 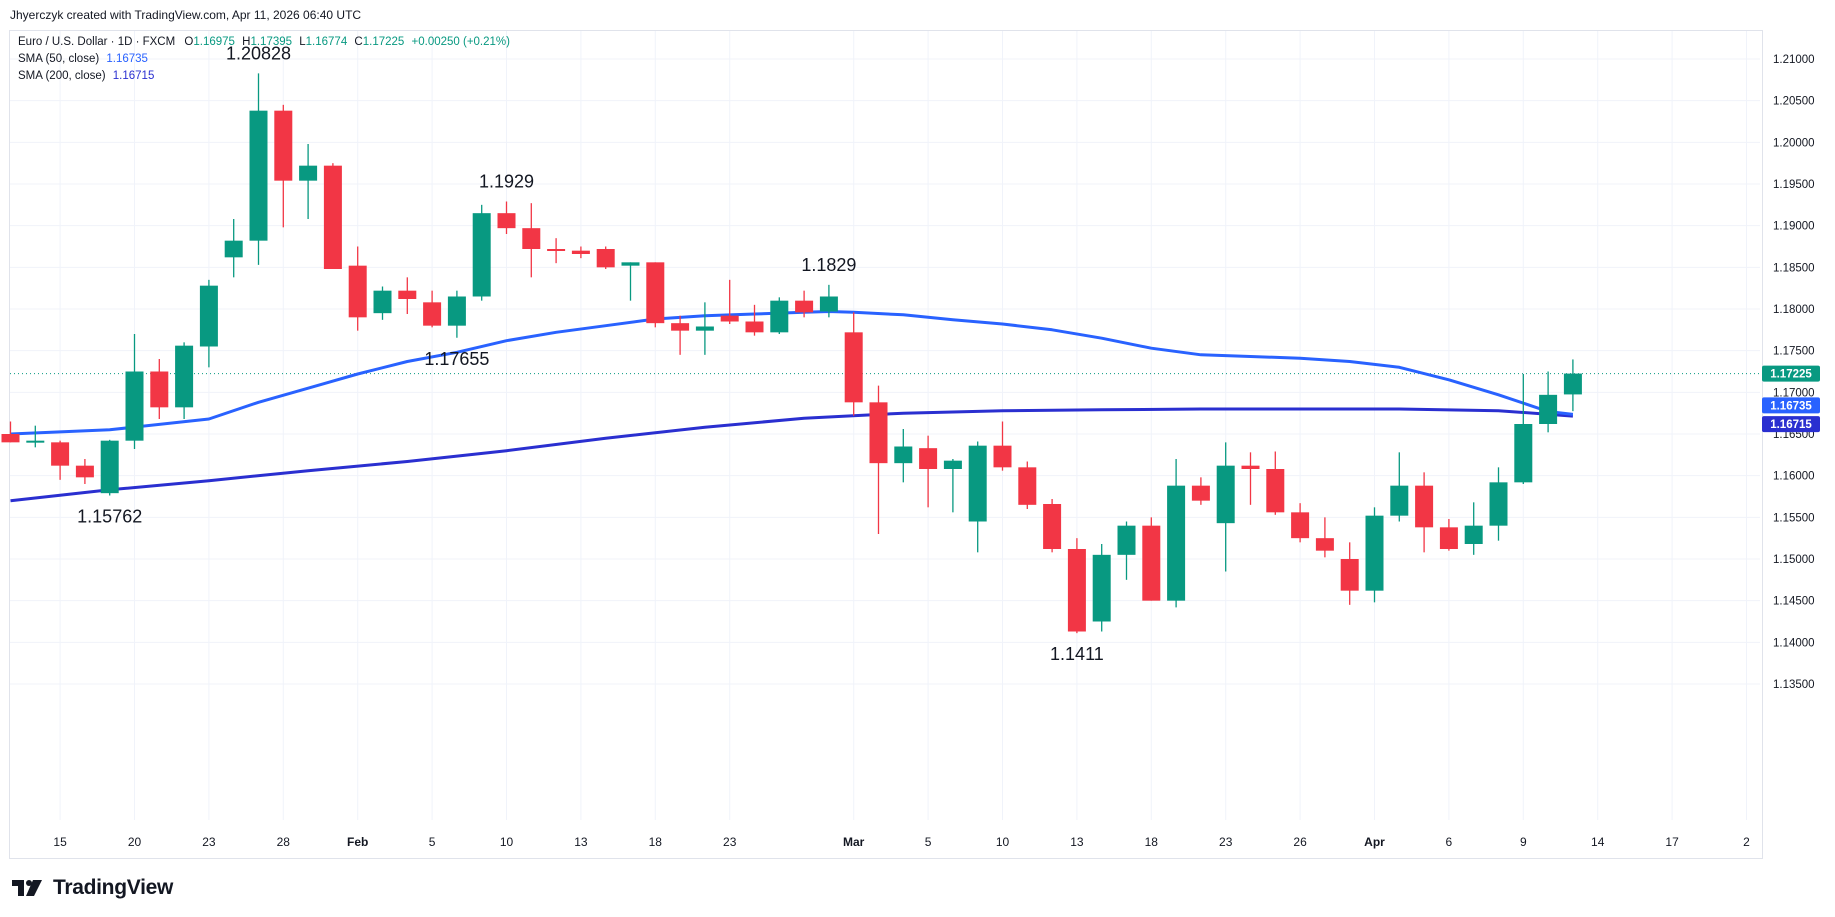 What do you see at coordinates (62, 76) in the screenshot?
I see `sma200-label: SMA (200, close)` at bounding box center [62, 76].